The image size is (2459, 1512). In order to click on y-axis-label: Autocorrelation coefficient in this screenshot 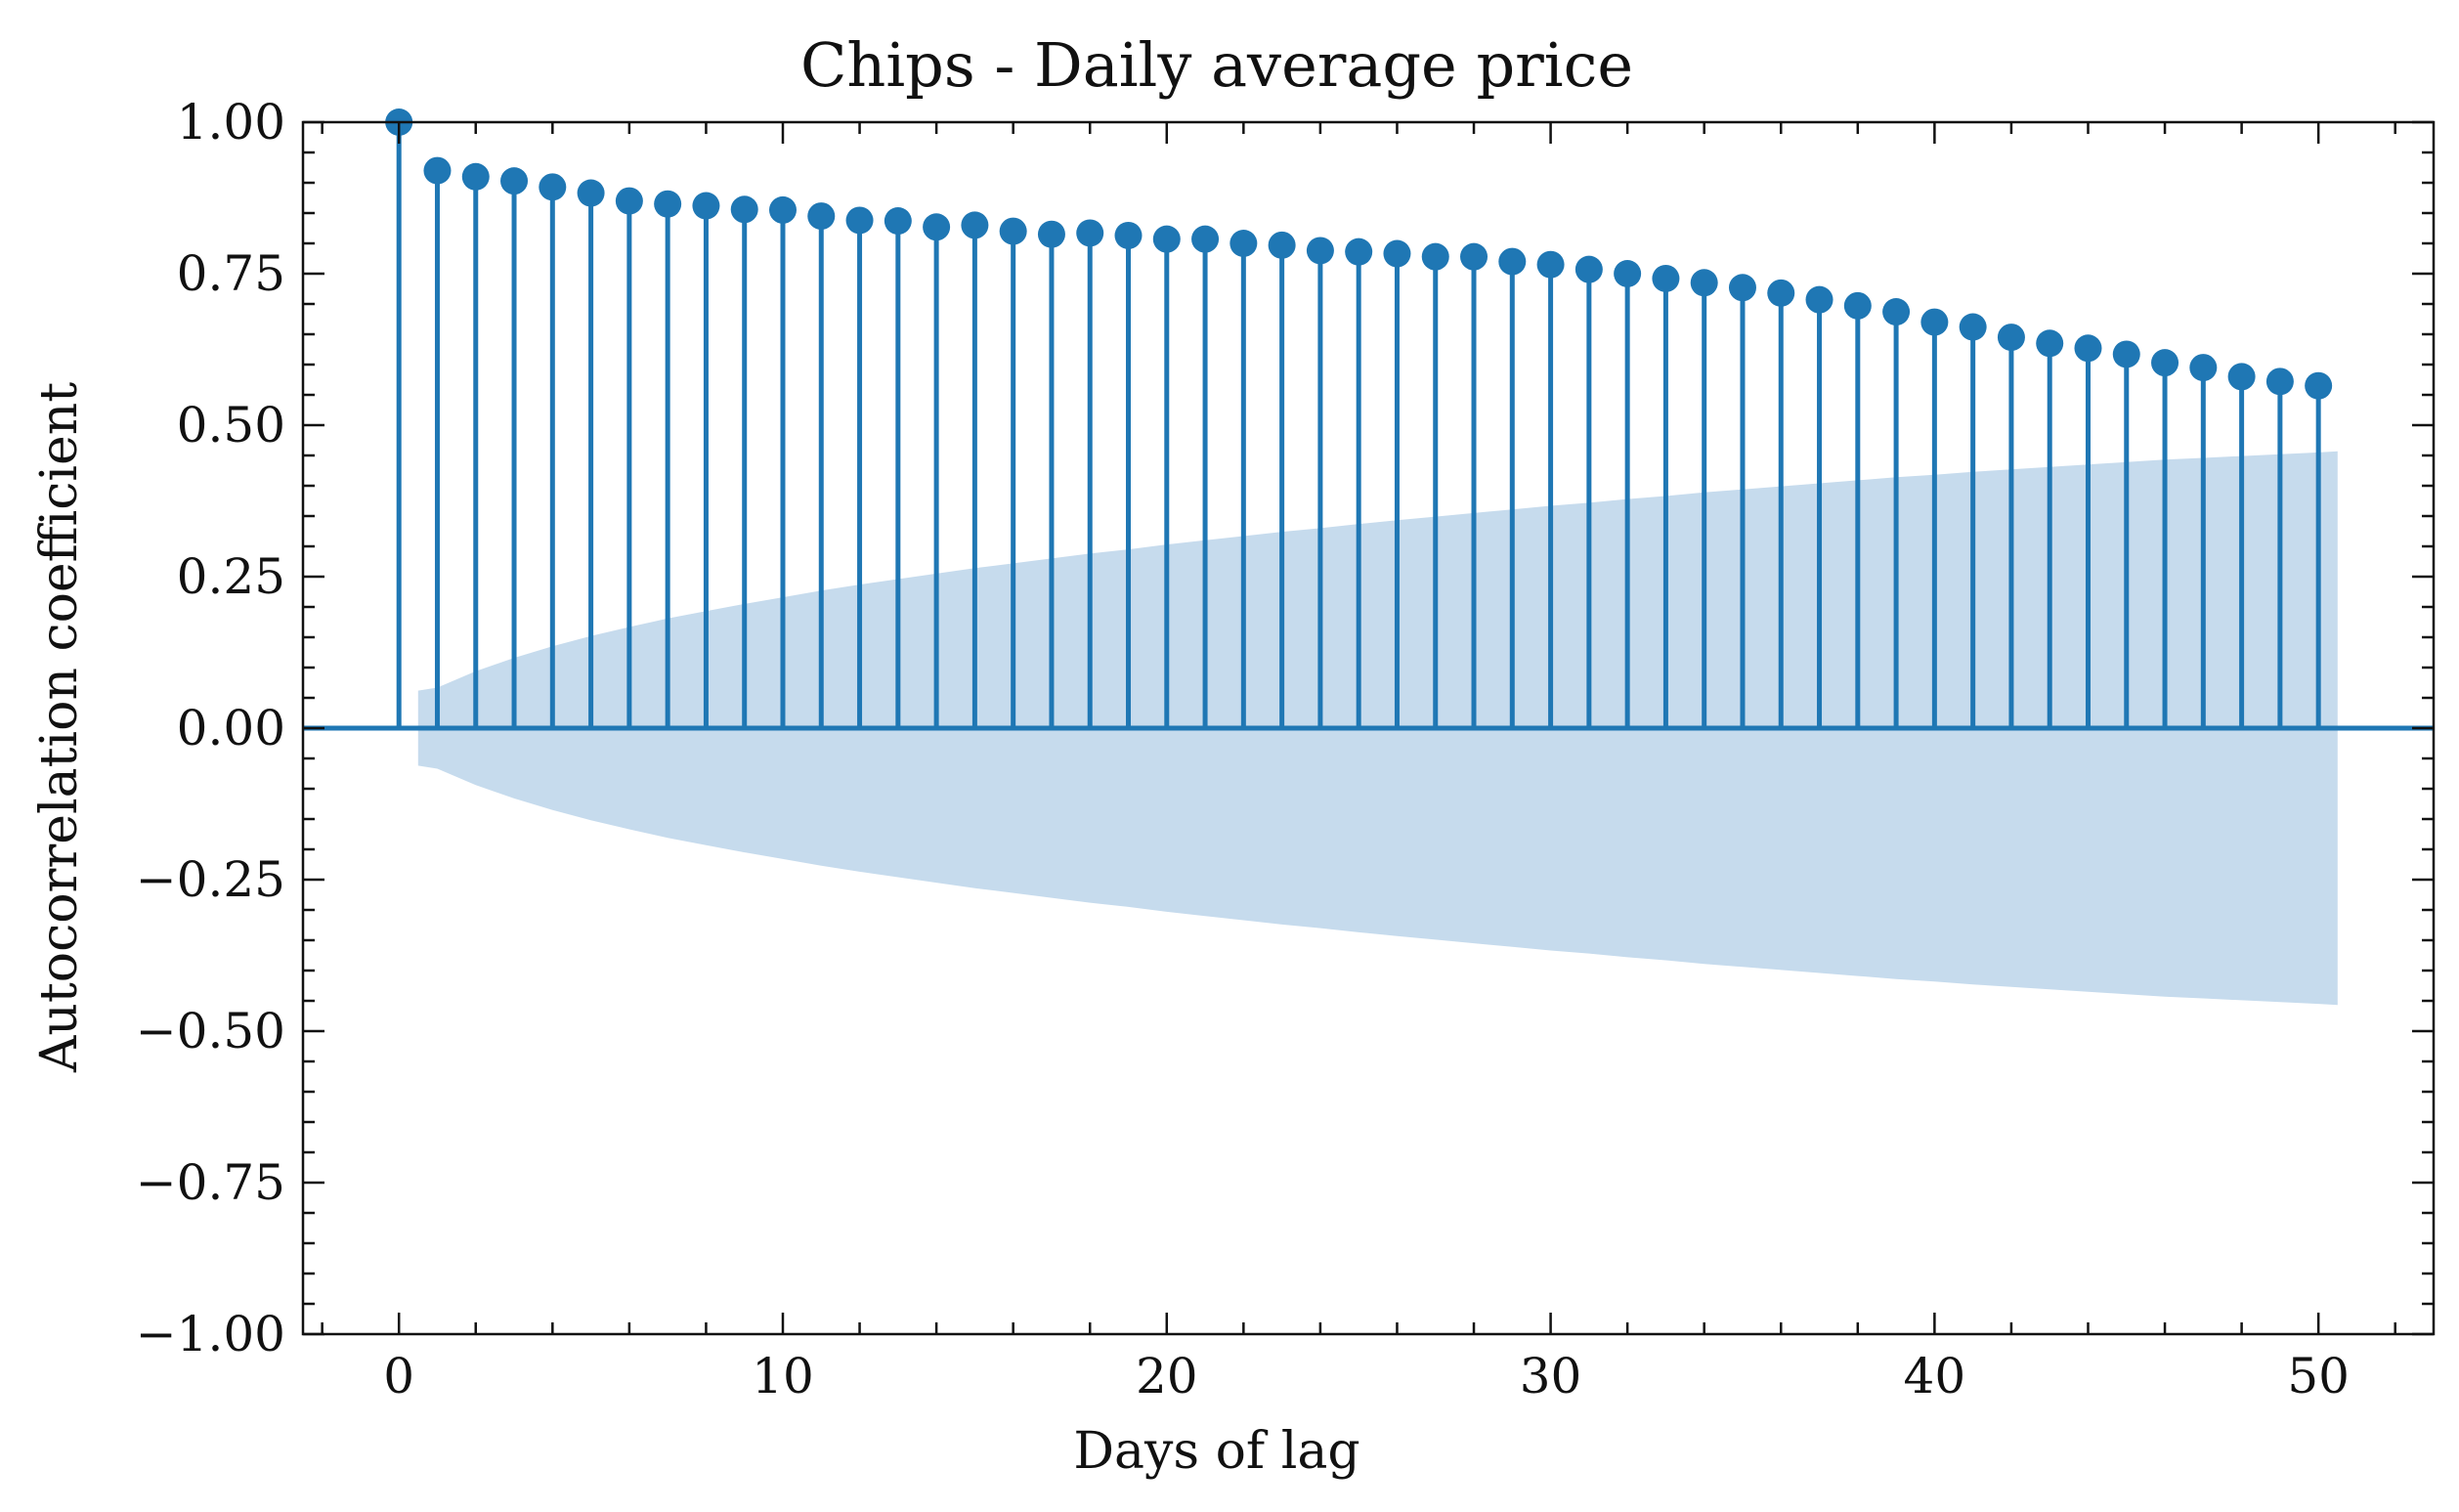, I will do `click(59, 727)`.